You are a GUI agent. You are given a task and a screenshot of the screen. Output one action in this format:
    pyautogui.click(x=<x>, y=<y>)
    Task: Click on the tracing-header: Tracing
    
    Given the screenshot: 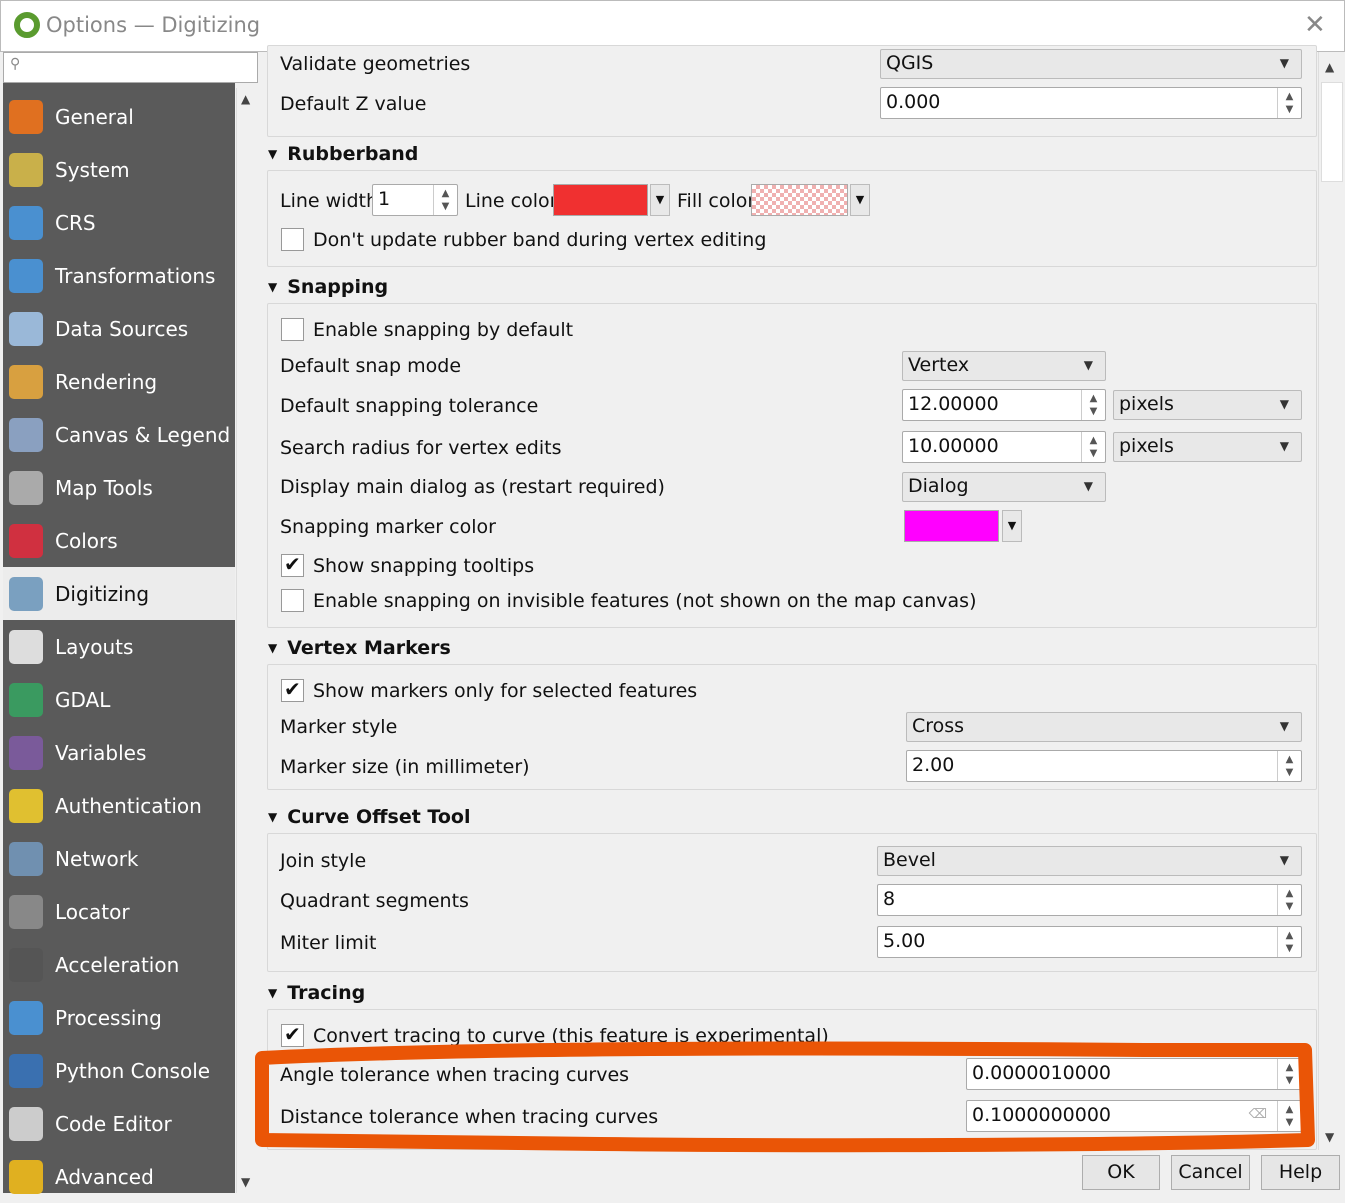 What is the action you would take?
    pyautogui.click(x=316, y=993)
    